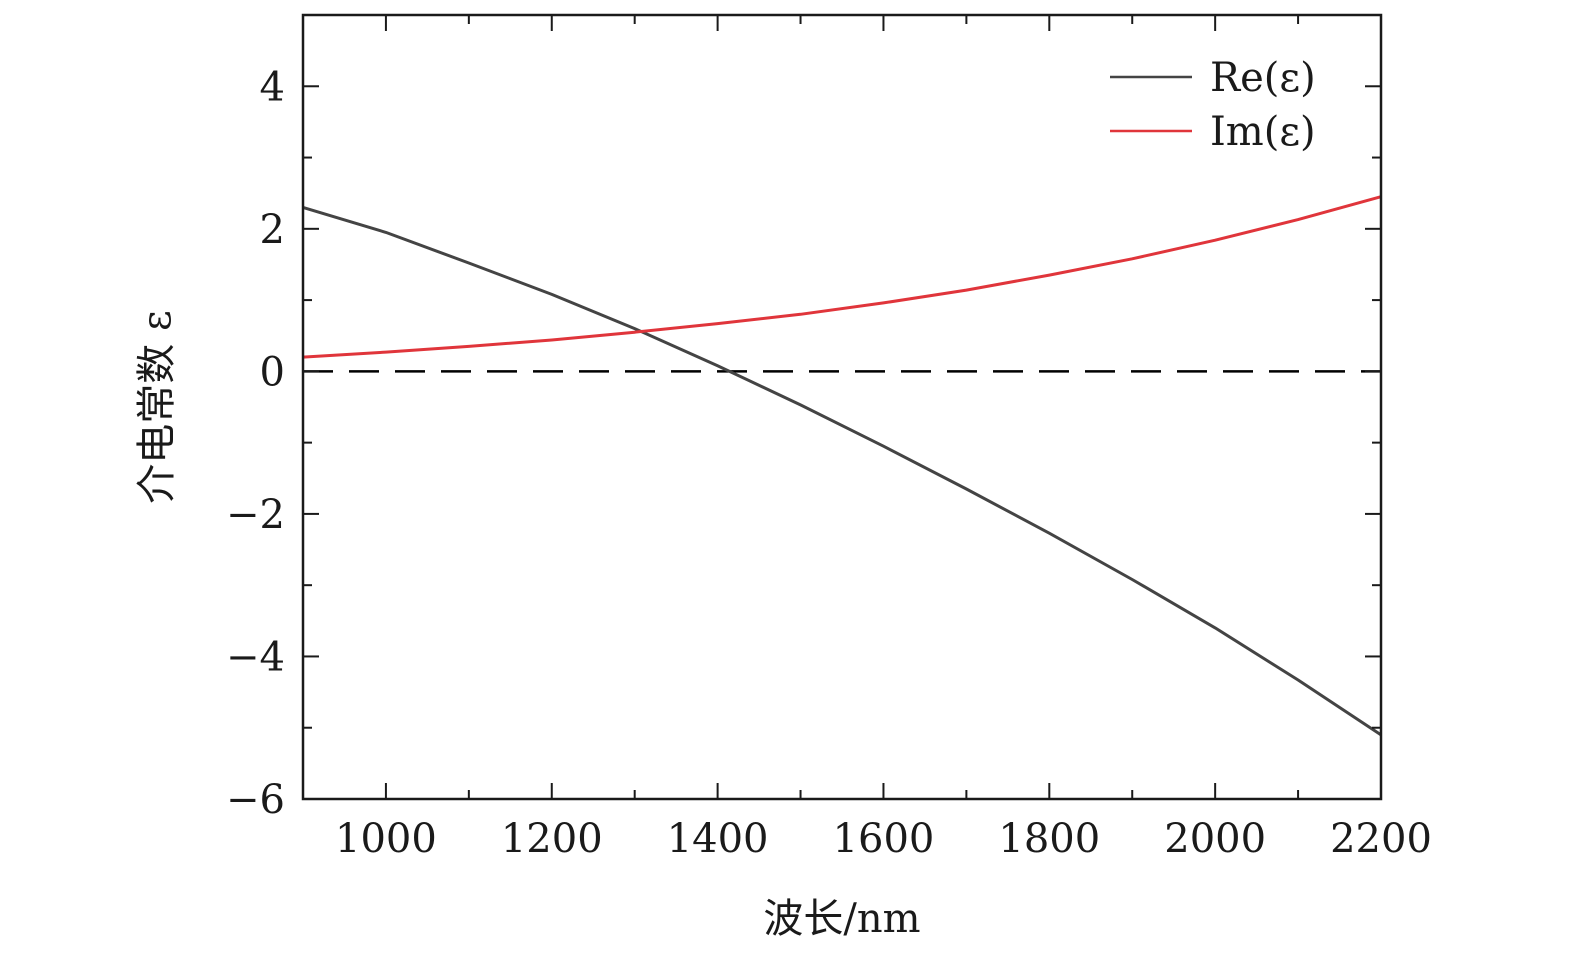 The width and height of the screenshot is (1575, 965). What do you see at coordinates (272, 87) in the screenshot?
I see `y-tick-label: 4` at bounding box center [272, 87].